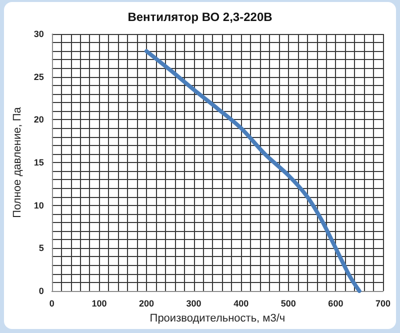 Image resolution: width=400 pixels, height=333 pixels. Describe the element at coordinates (200, 17) in the screenshot. I see `chart-title: Вентилятор ВО 2,3-220В` at that location.